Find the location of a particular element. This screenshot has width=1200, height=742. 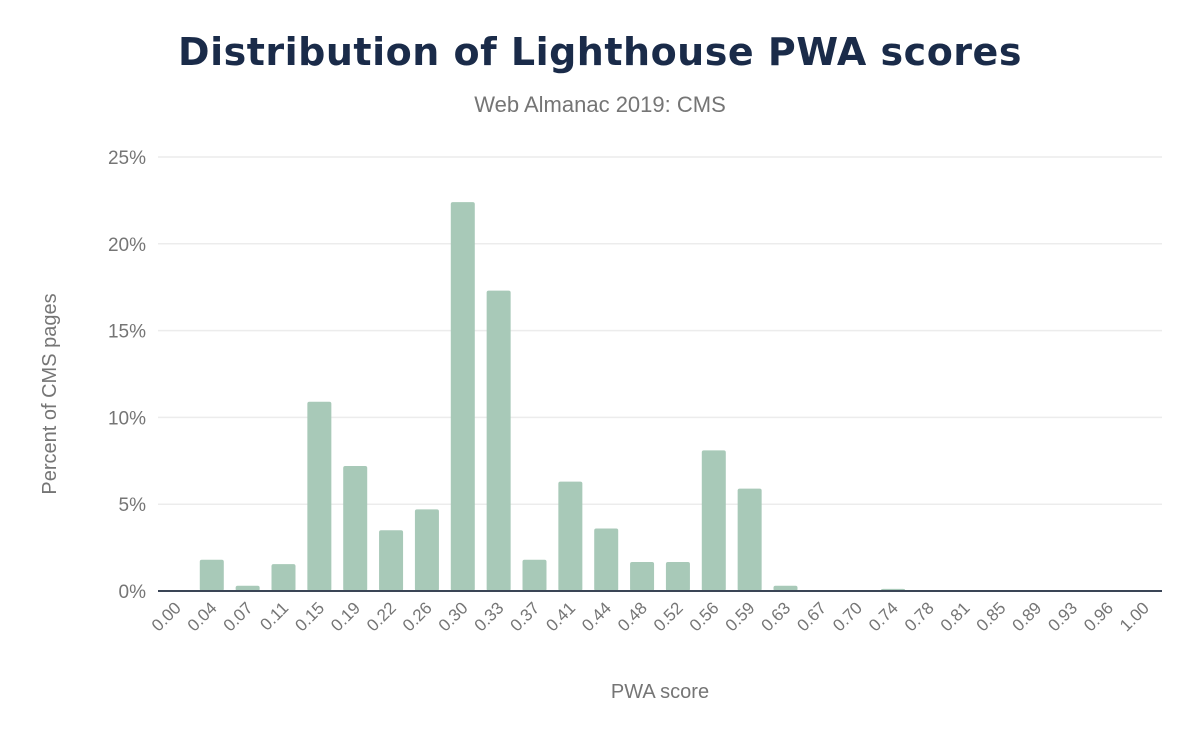

x-tick-label: 0.67 is located at coordinates (811, 616).